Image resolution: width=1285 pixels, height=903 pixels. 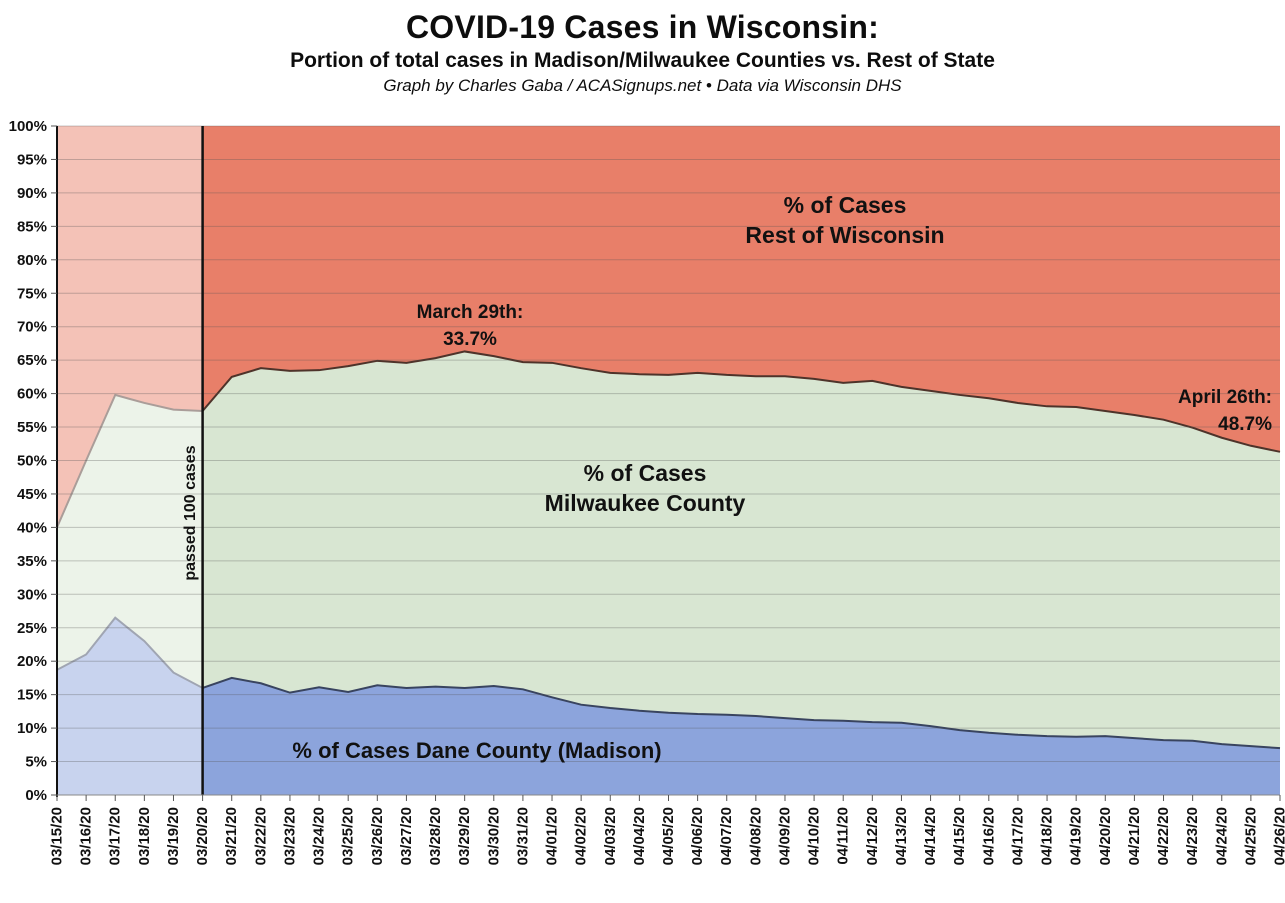 What do you see at coordinates (843, 836) in the screenshot?
I see `x-tick-label: 04/11/20` at bounding box center [843, 836].